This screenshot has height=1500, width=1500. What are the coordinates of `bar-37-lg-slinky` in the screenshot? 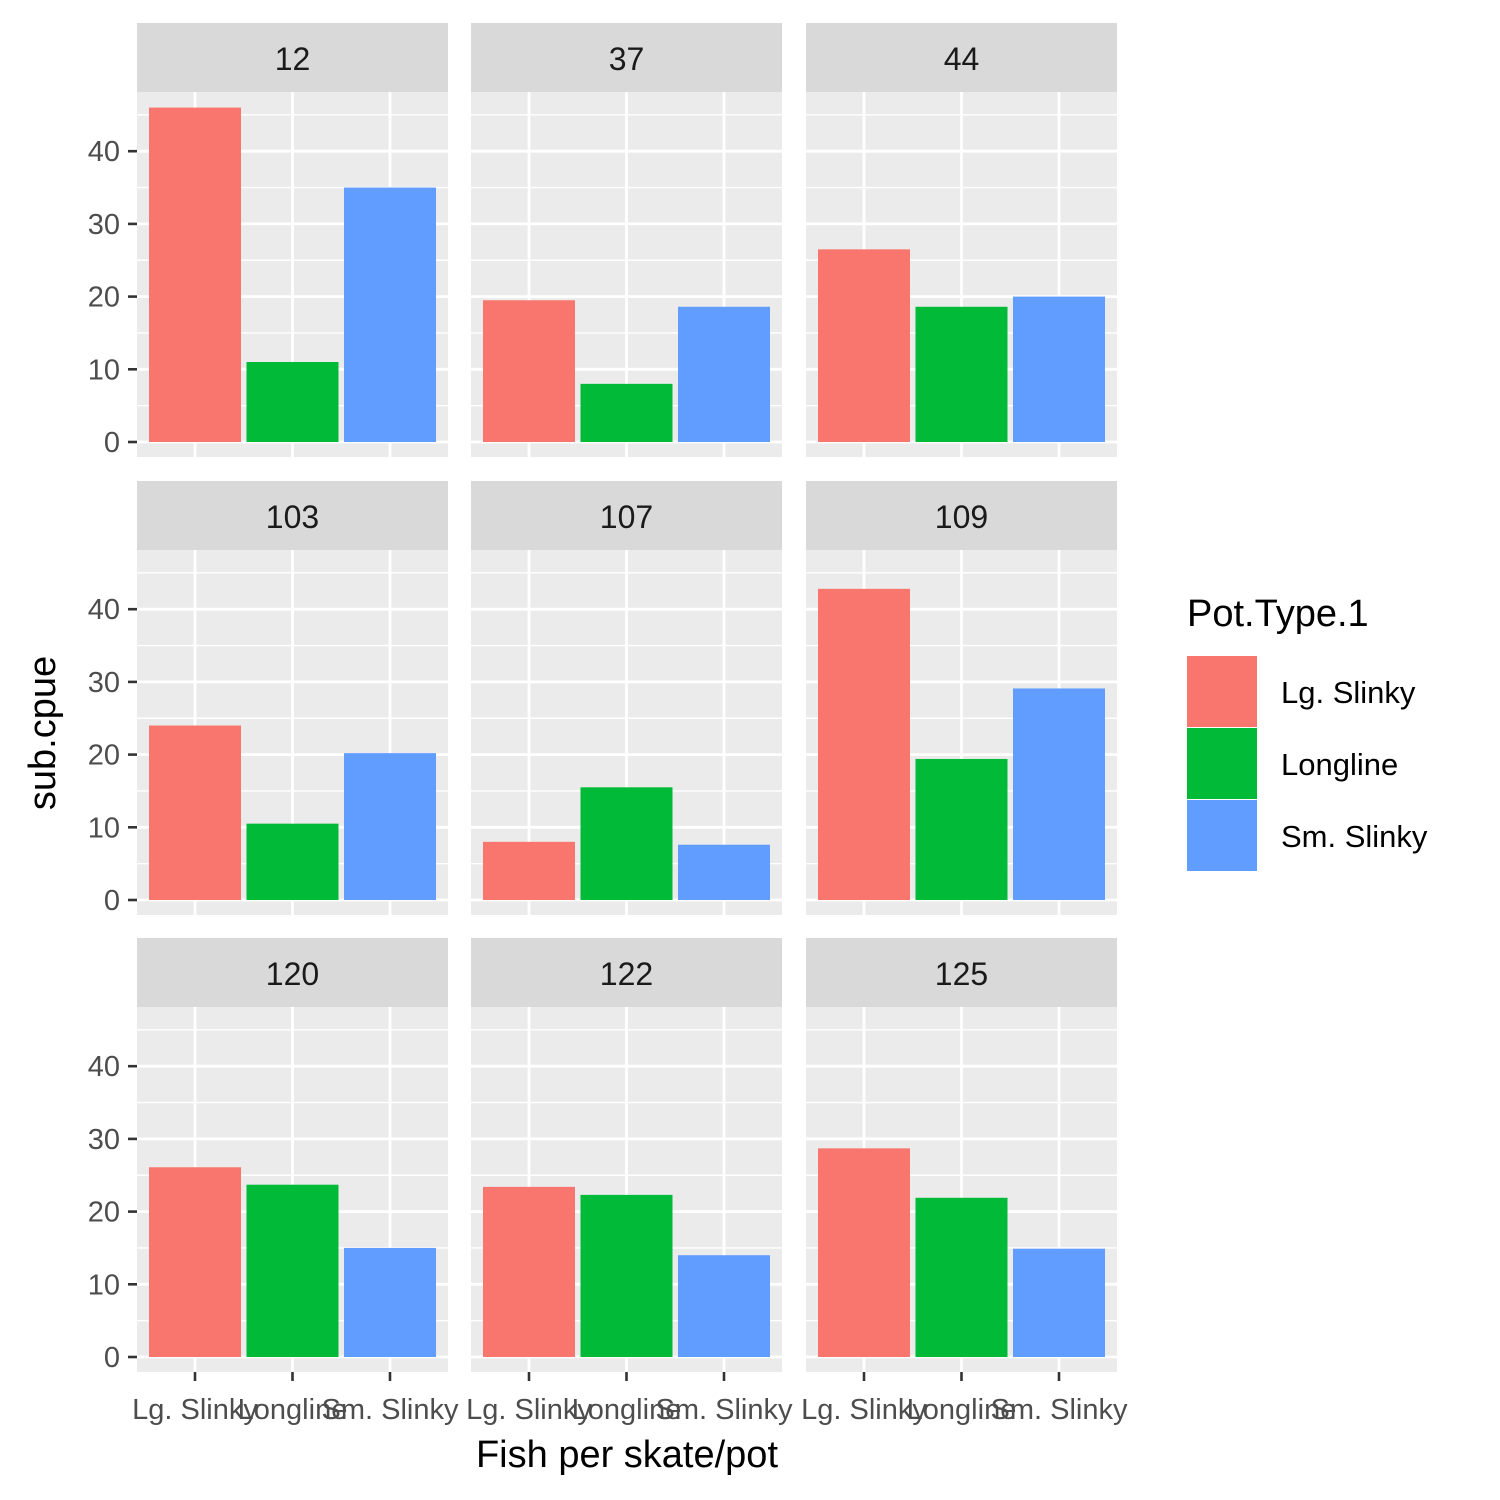 It's located at (529, 371).